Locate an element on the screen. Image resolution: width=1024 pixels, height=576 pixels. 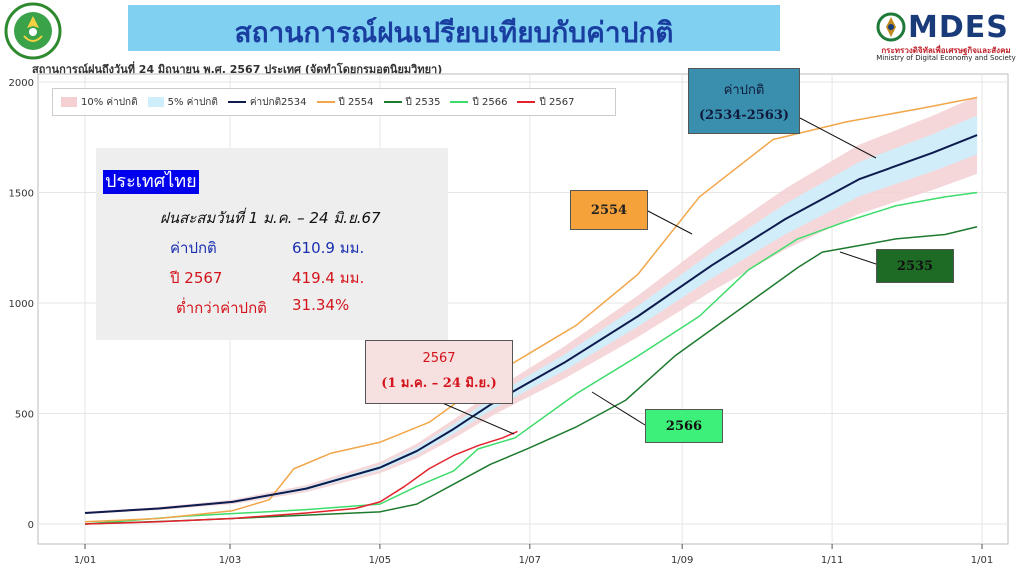
summary-period: ฝนสะสมวันที่ 1 ม.ค. – 24 มิ.ย.67 is located at coordinates (270, 218).